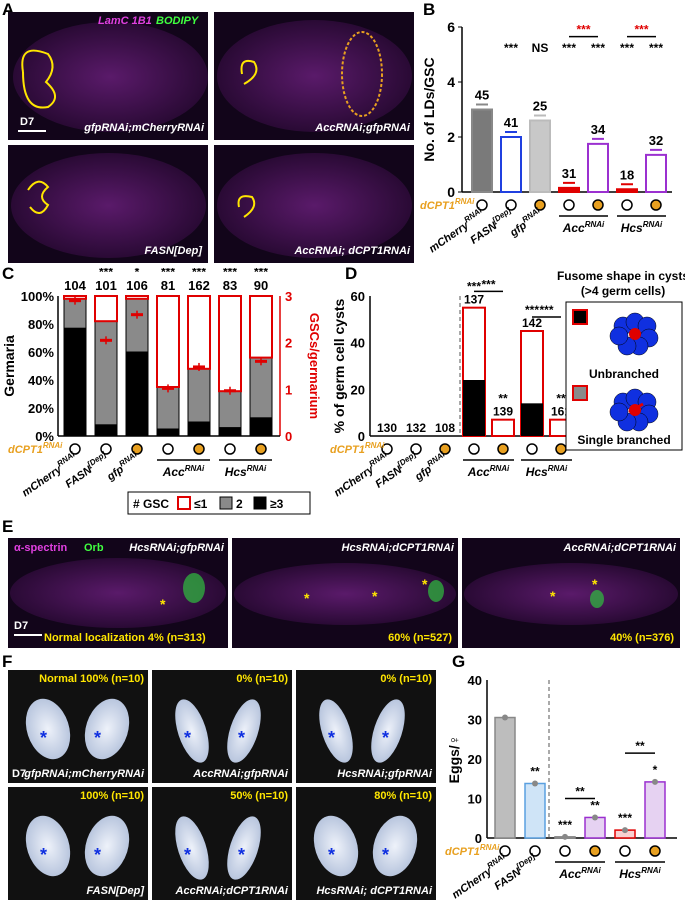 This screenshot has width=685, height=905. Describe the element at coordinates (41, 352) in the screenshot. I see `y-tick-label: 60%` at that location.